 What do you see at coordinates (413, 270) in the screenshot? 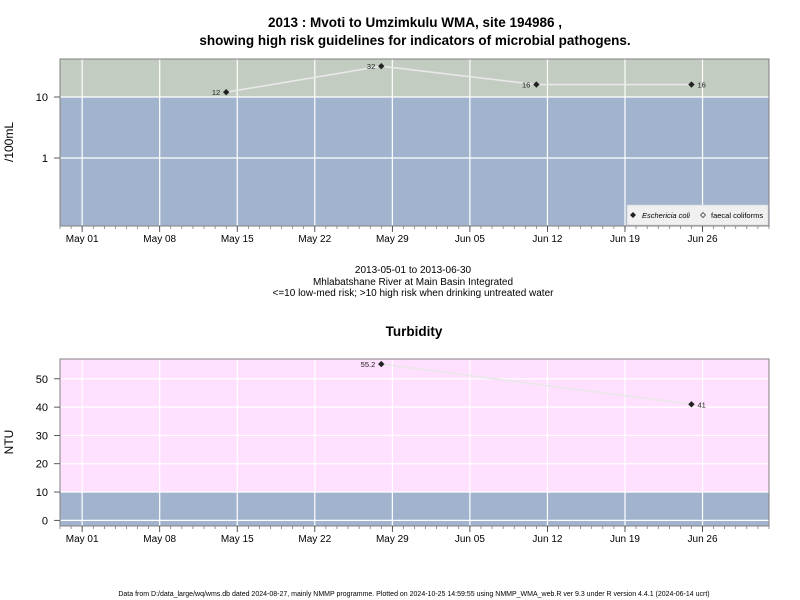
I see `caption-date-range: 2013-05-01 to 2013-06-30` at bounding box center [413, 270].